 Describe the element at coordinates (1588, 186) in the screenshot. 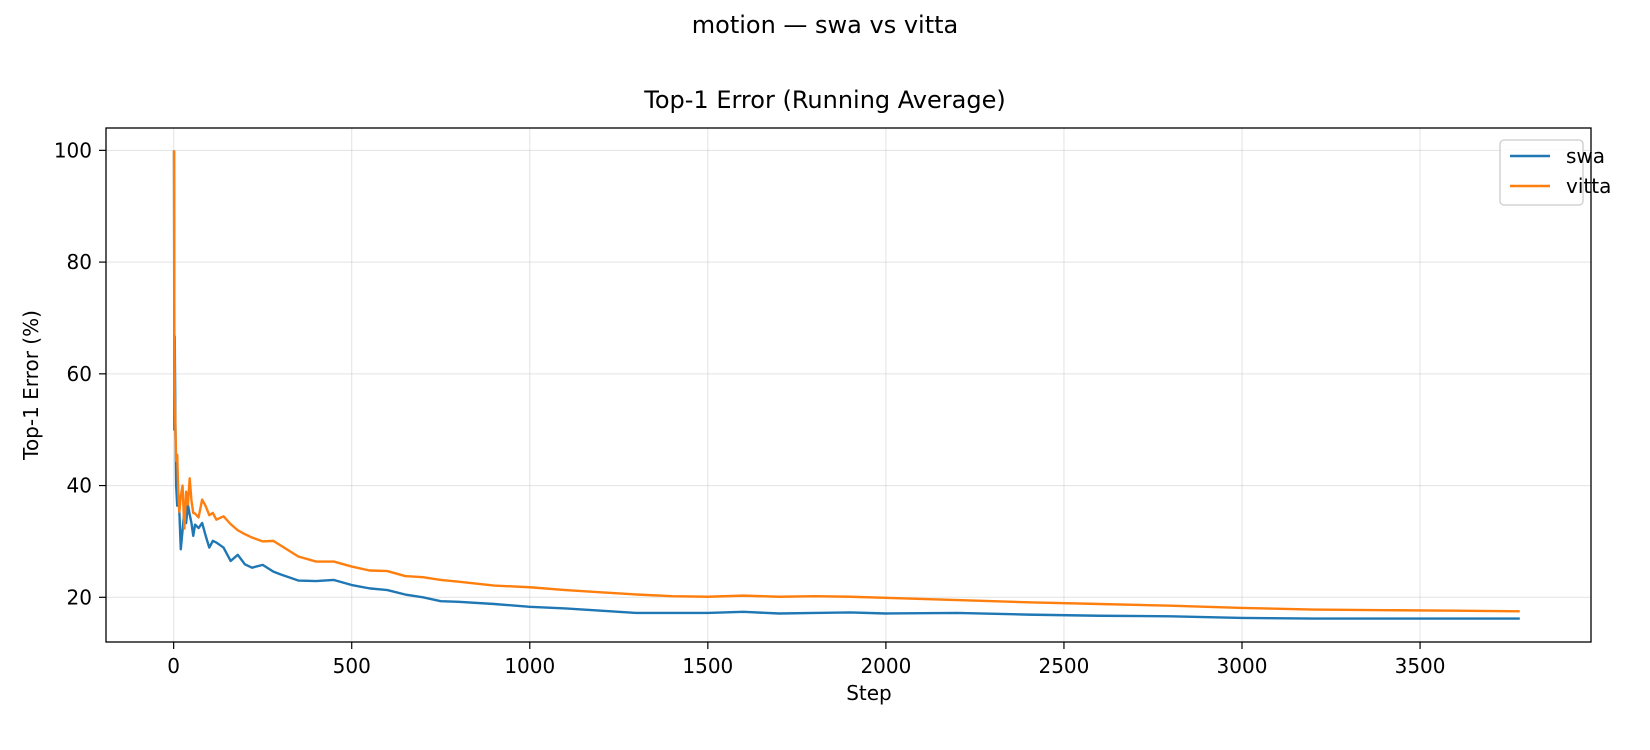

I see `legend-label-vitta: vitta` at that location.